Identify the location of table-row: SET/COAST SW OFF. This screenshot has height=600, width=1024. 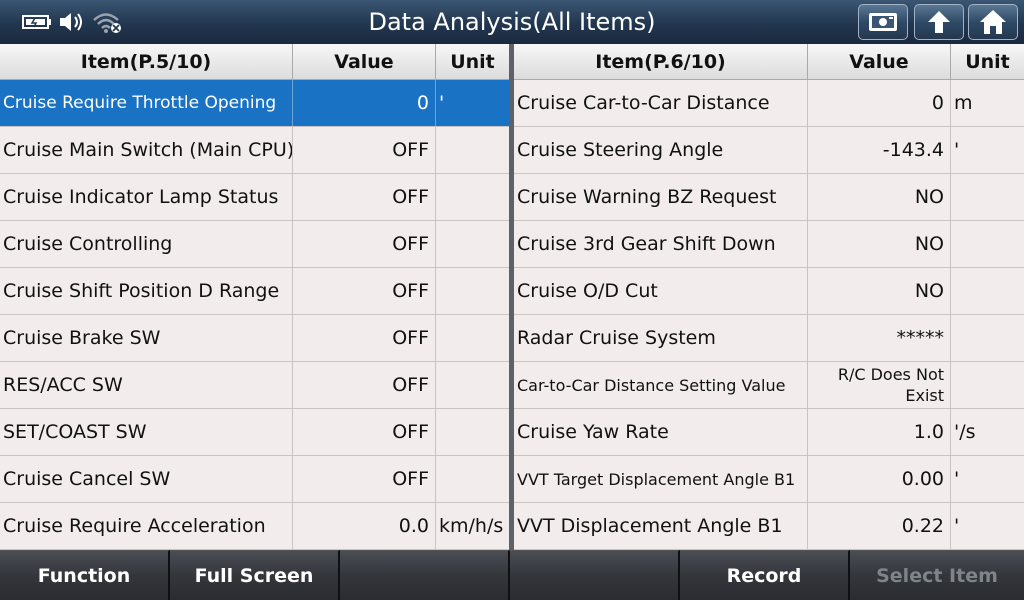
(254, 432).